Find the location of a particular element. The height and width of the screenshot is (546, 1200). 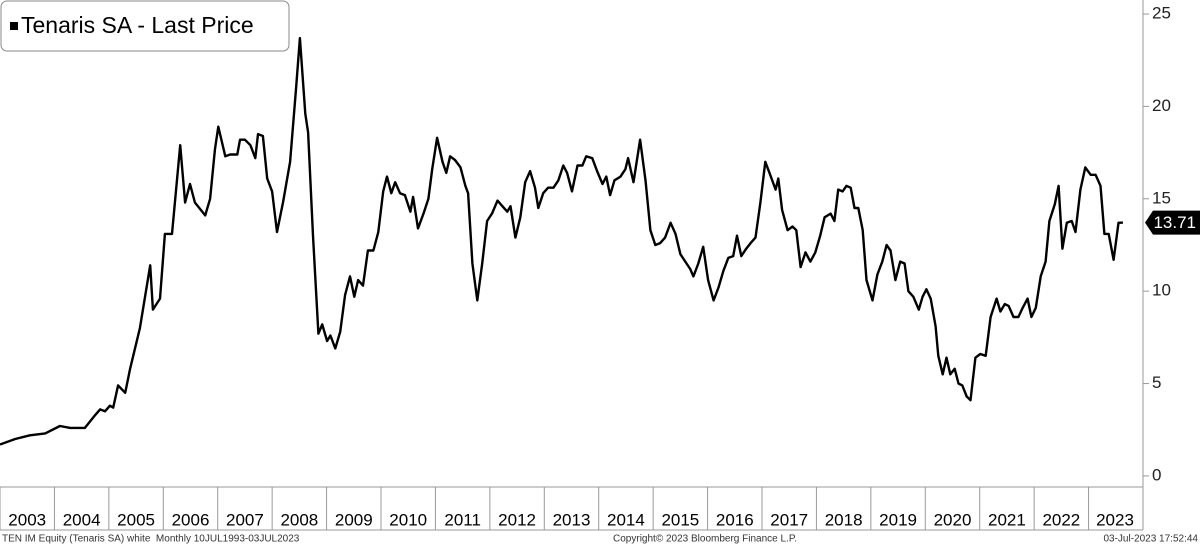

legend-box is located at coordinates (145, 26).